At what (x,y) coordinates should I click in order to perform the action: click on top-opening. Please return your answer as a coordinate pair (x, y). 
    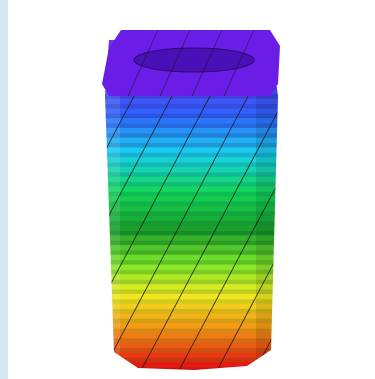
    Looking at the image, I should click on (194, 60).